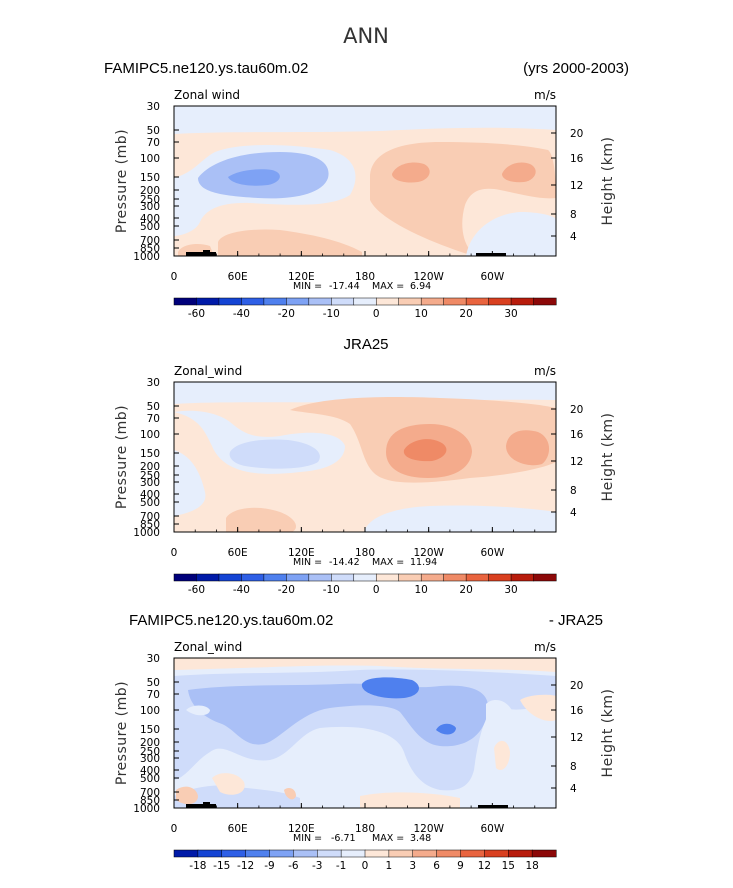 Image resolution: width=733 pixels, height=888 pixels. I want to click on panel-1-fill-lower-westerly, so click(290, 242).